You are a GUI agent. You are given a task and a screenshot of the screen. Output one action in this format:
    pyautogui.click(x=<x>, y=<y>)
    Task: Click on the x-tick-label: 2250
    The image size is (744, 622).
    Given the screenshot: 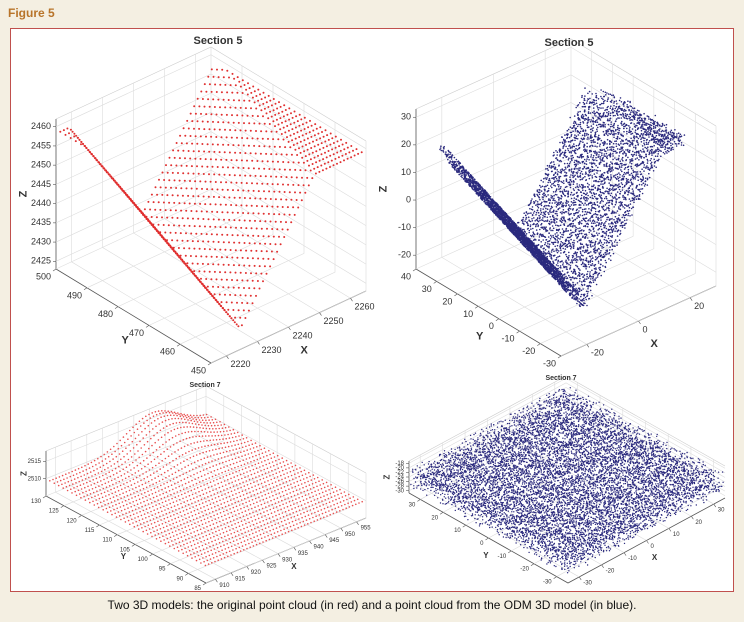 What is the action you would take?
    pyautogui.click(x=334, y=321)
    